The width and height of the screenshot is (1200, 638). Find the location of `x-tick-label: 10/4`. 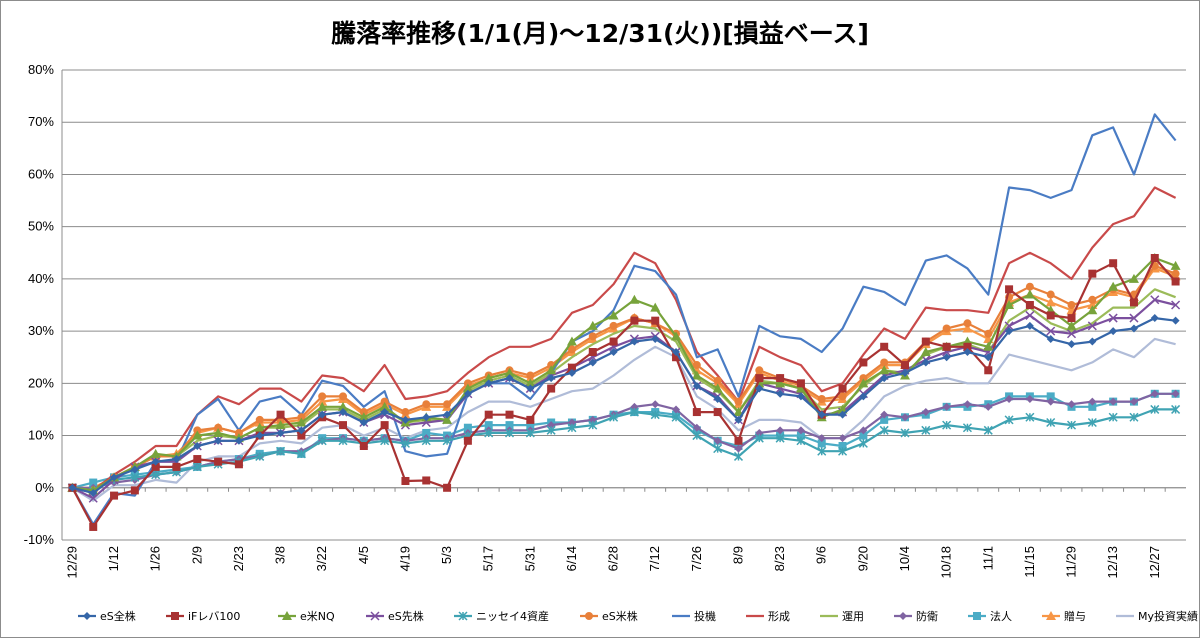

x-tick-label: 10/4 is located at coordinates (904, 558).